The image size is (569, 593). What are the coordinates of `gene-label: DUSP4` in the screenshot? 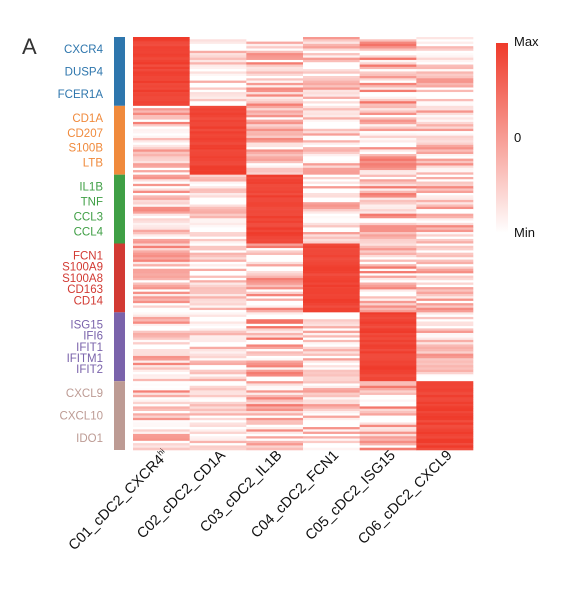 It's located at (84, 72).